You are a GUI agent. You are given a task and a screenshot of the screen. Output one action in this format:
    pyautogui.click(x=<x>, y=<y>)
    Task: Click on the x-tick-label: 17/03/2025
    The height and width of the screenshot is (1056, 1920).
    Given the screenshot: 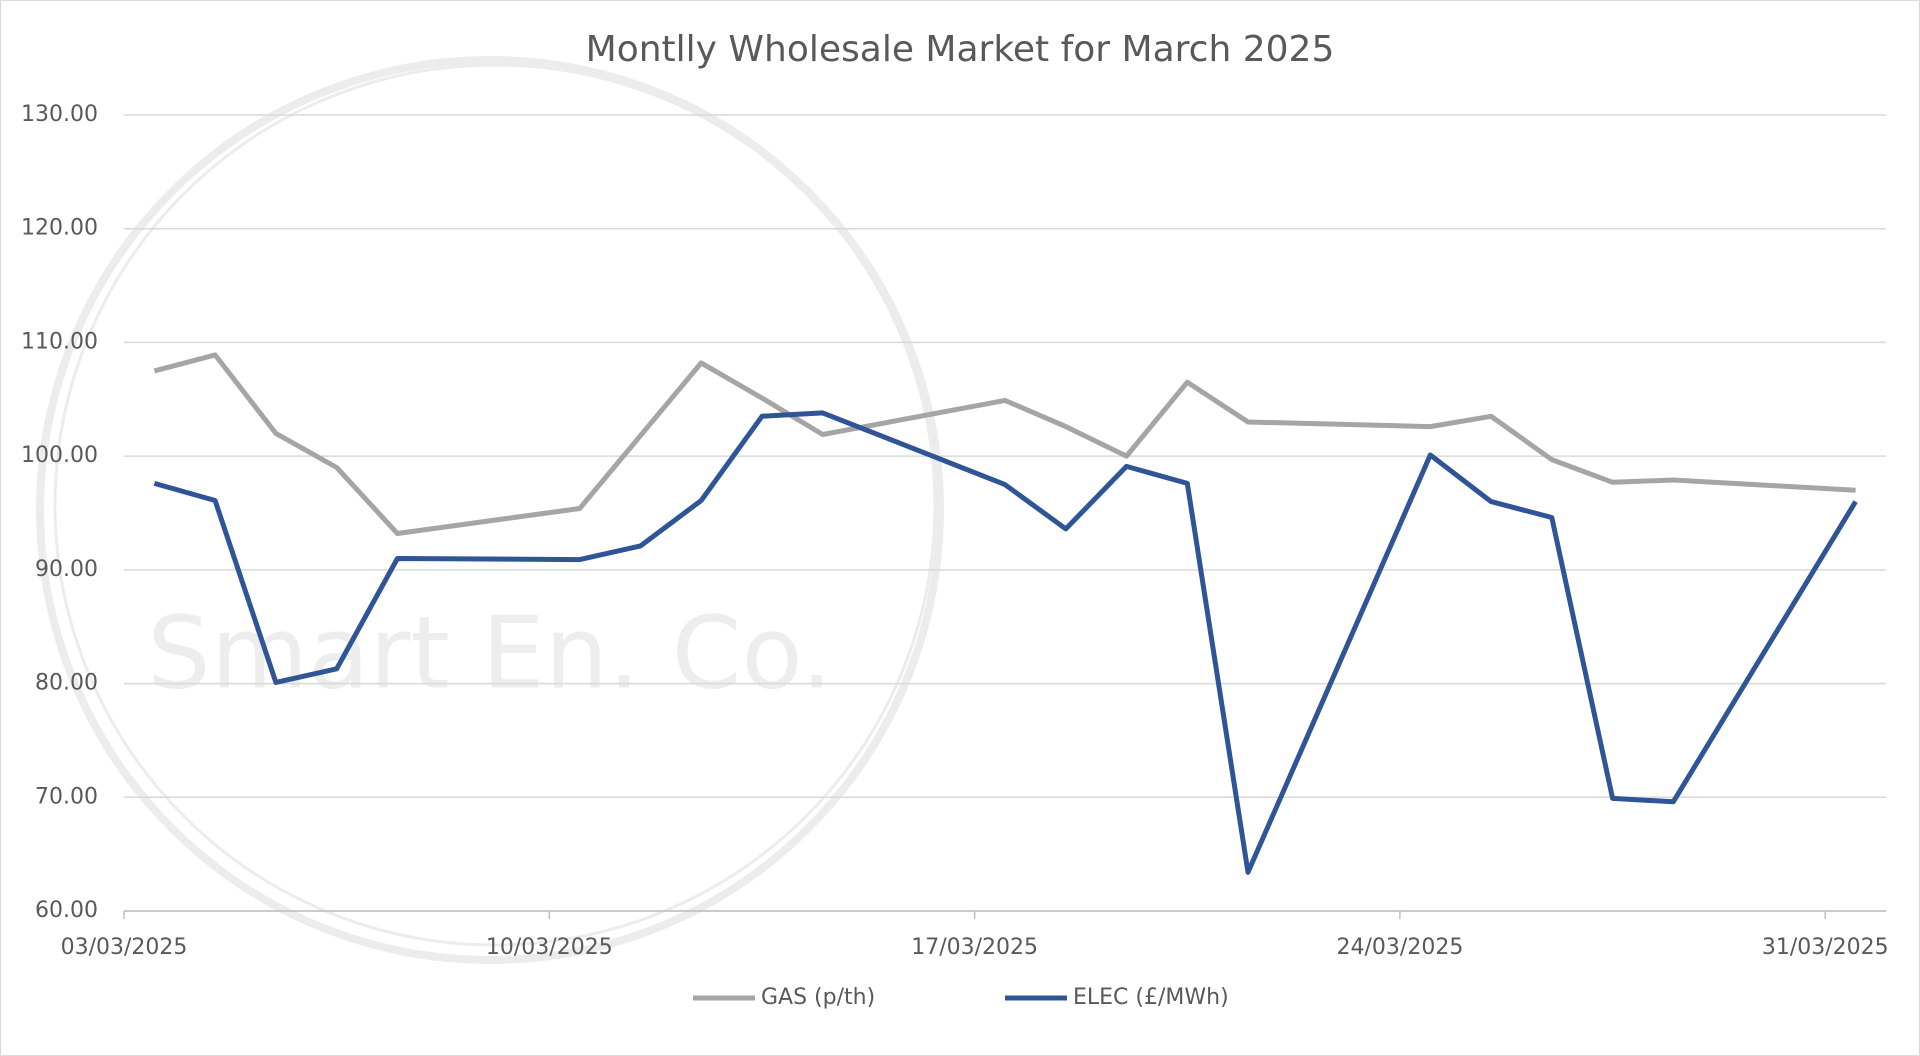 What is the action you would take?
    pyautogui.click(x=974, y=947)
    